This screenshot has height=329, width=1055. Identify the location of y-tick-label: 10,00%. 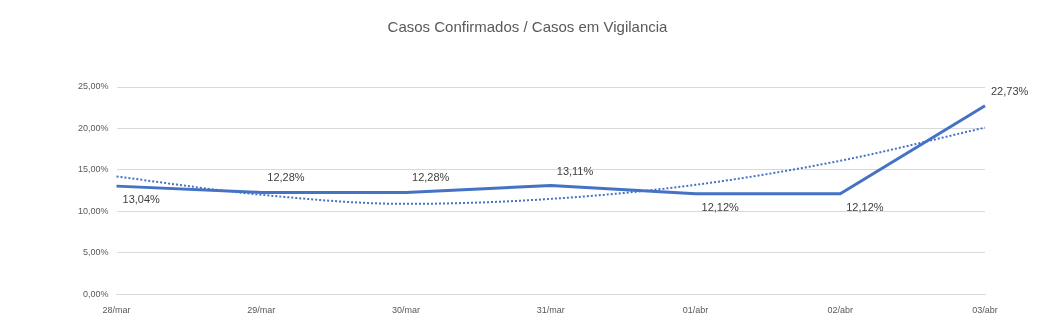
(93, 210).